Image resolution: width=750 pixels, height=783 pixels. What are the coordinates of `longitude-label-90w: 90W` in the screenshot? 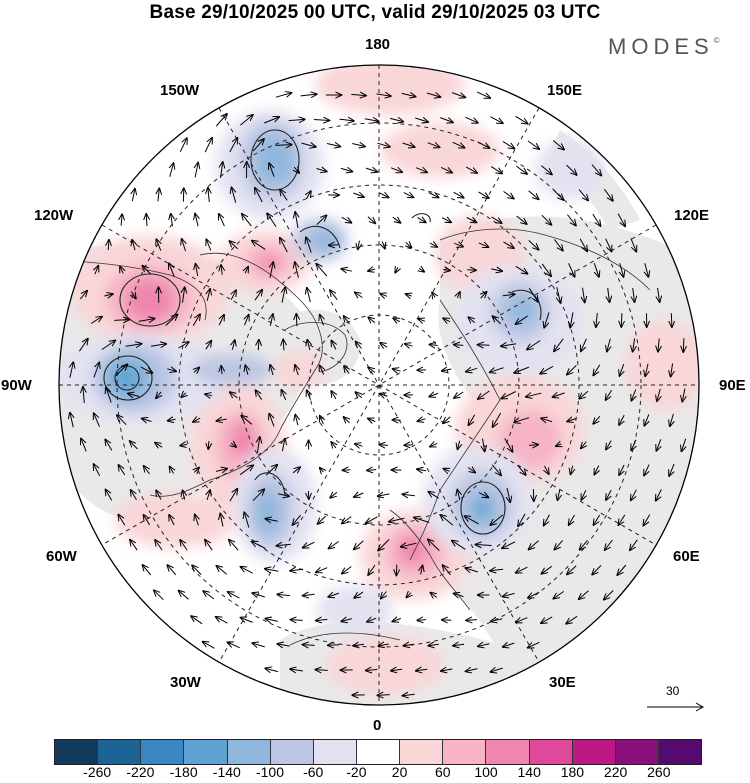 It's located at (16, 385).